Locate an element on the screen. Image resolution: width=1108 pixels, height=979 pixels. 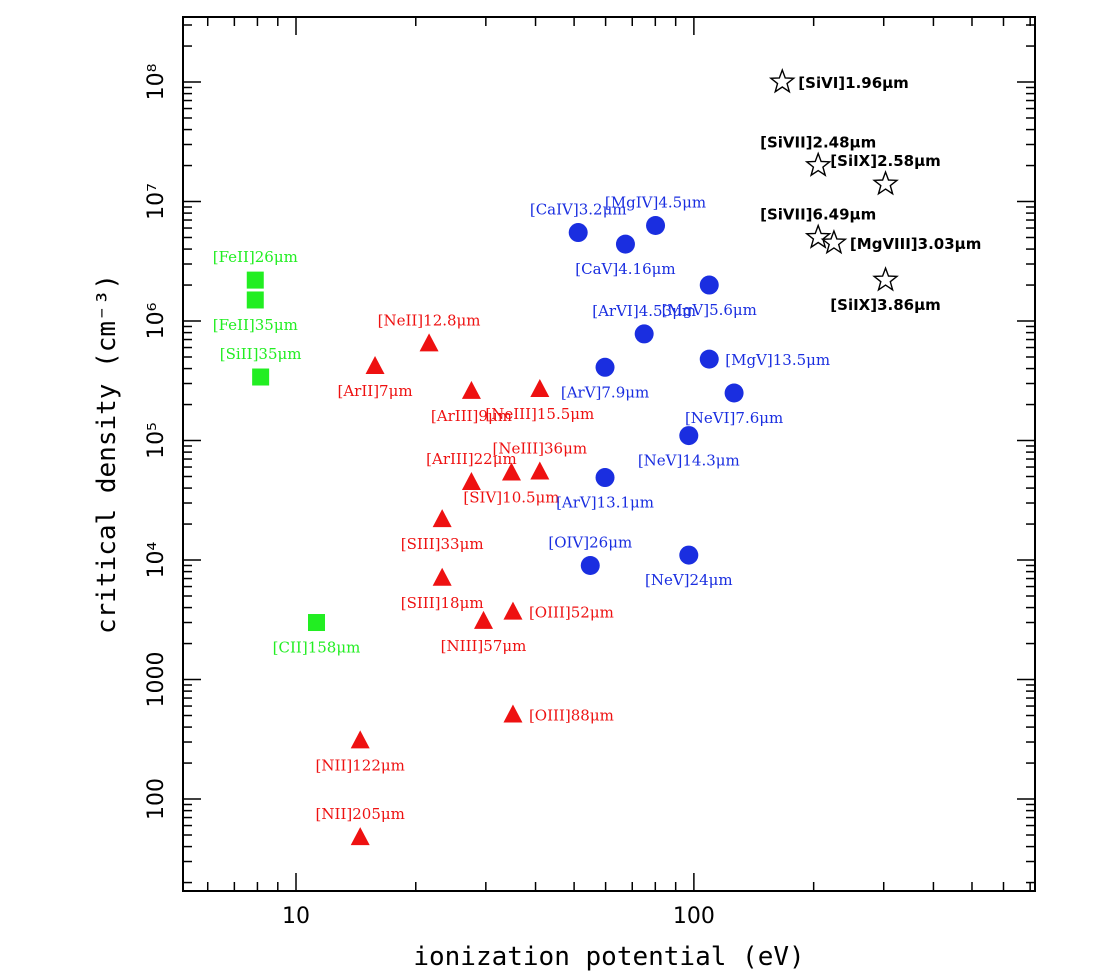
y-tick-label: 10⁴ is located at coordinates (156, 559).